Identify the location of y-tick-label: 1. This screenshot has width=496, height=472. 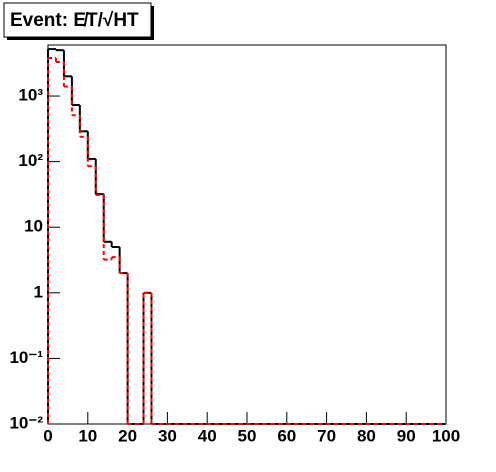
(38, 291).